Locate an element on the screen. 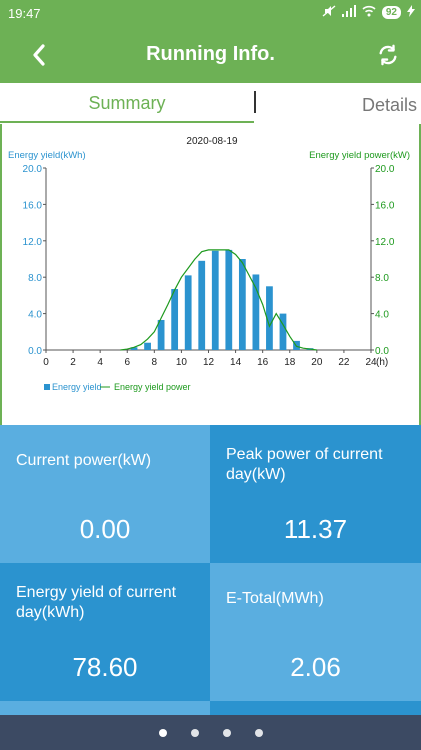  y-tick-label-right: 12.0 is located at coordinates (385, 242).